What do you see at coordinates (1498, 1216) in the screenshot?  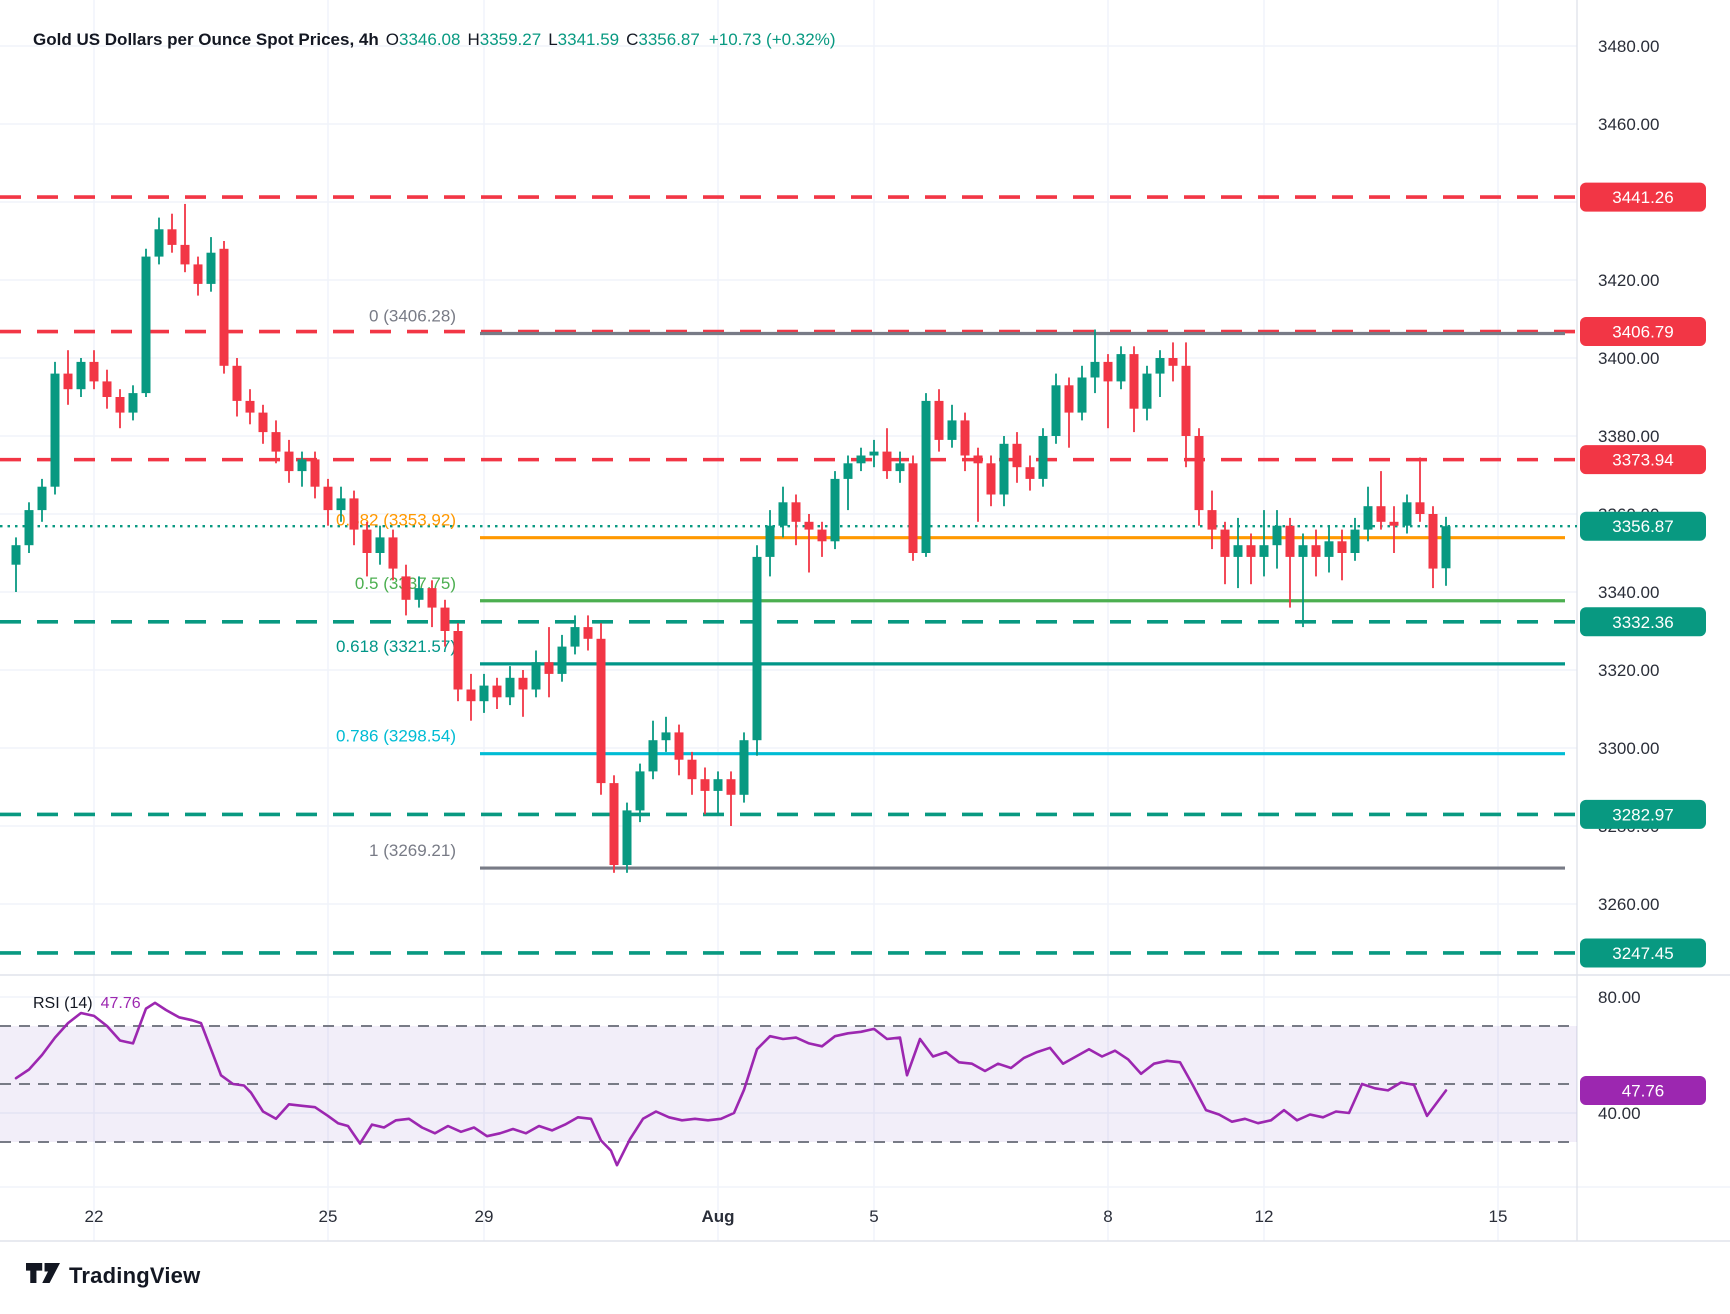 I see `time-axis-label: 15` at bounding box center [1498, 1216].